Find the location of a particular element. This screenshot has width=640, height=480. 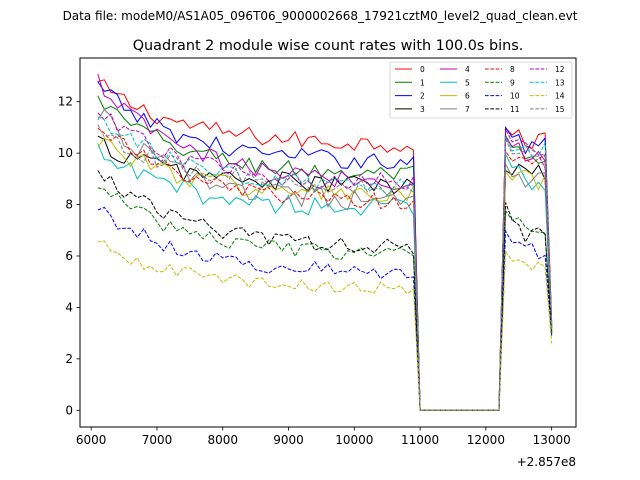

legend-label-12: 12 is located at coordinates (560, 69).